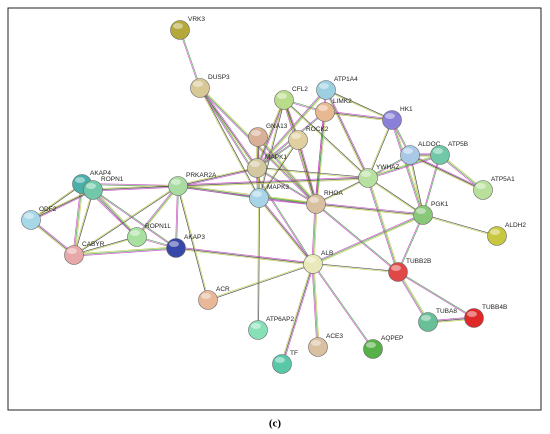 The image size is (550, 434). What do you see at coordinates (494, 188) in the screenshot?
I see `node: ATP5A1` at bounding box center [494, 188].